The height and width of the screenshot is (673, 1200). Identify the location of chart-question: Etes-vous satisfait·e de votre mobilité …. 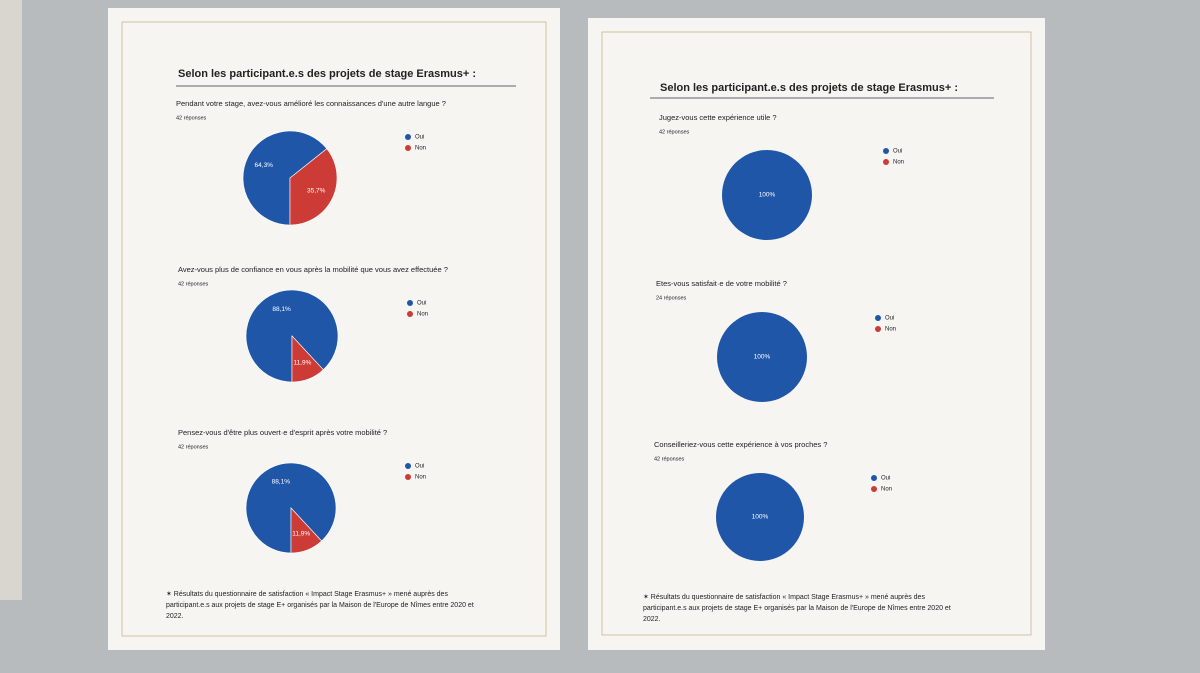
(721, 283).